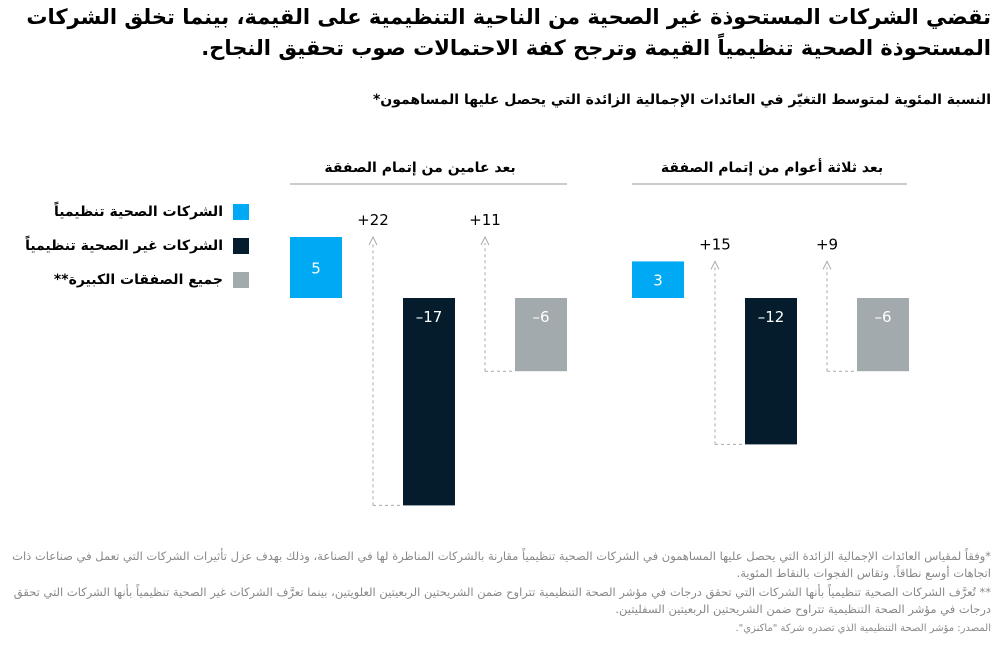 This screenshot has height=653, width=999. I want to click on panel-title: بعد عامين من إتمام الصفقة, so click(419, 168).